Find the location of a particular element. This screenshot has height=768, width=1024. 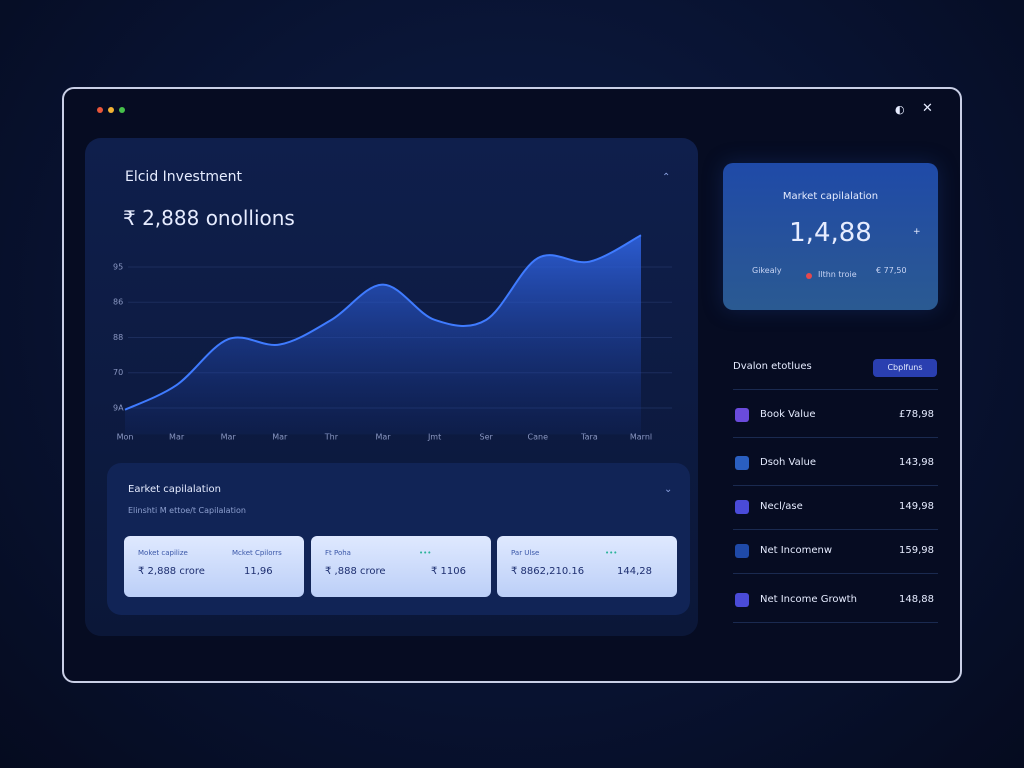

card-value: 144,28 is located at coordinates (634, 571).